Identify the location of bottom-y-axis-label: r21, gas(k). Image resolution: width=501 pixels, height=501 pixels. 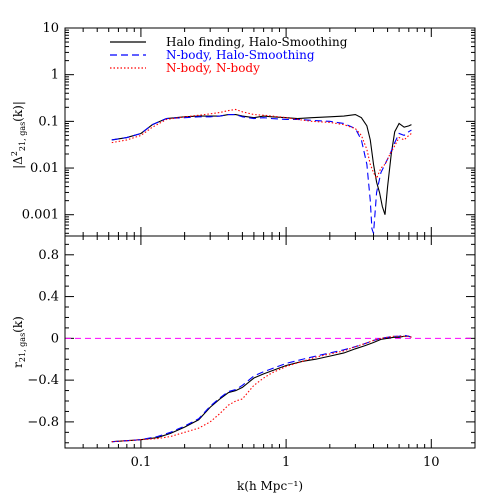
(19, 342).